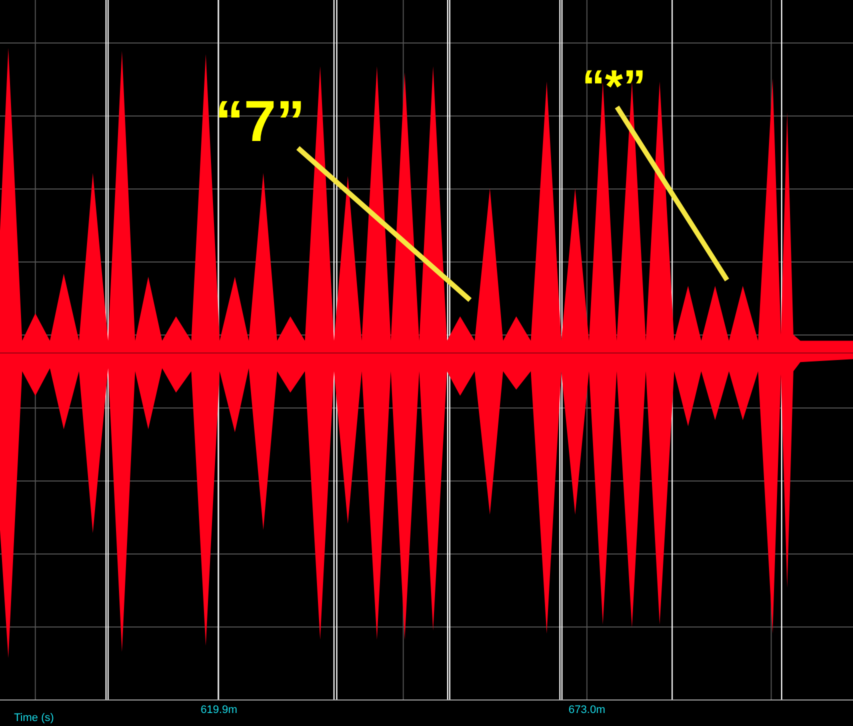 The height and width of the screenshot is (726, 853). I want to click on annotation: “7”, so click(260, 121).